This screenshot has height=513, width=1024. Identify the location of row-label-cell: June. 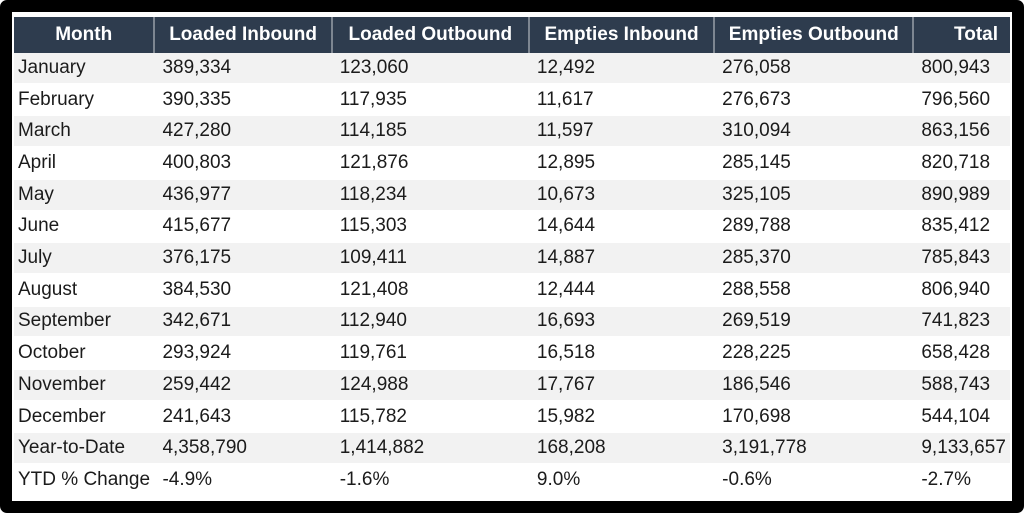
(84, 228).